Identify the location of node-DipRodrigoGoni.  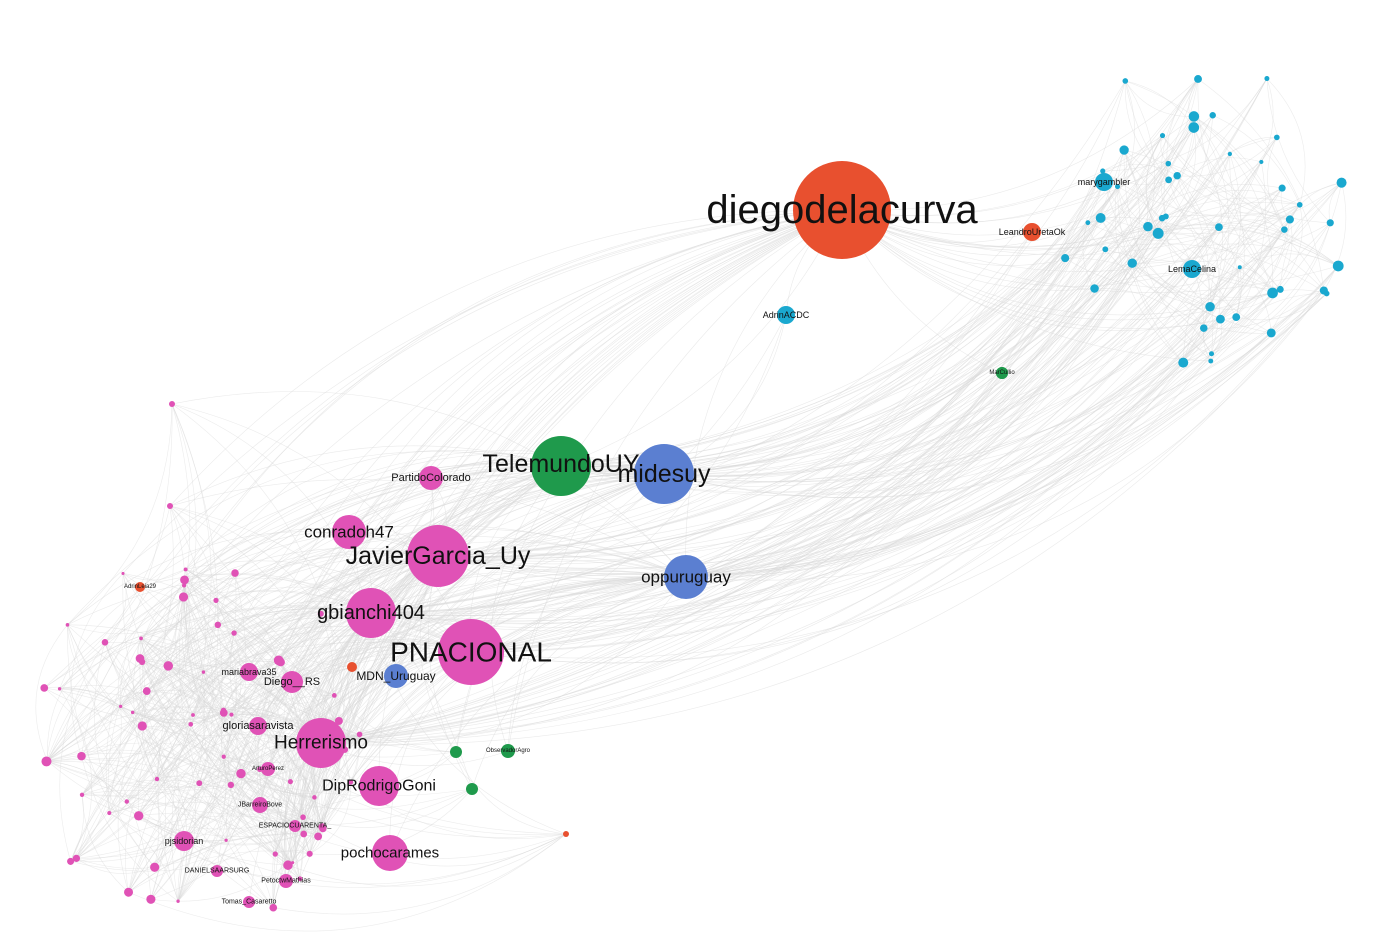
(379, 786).